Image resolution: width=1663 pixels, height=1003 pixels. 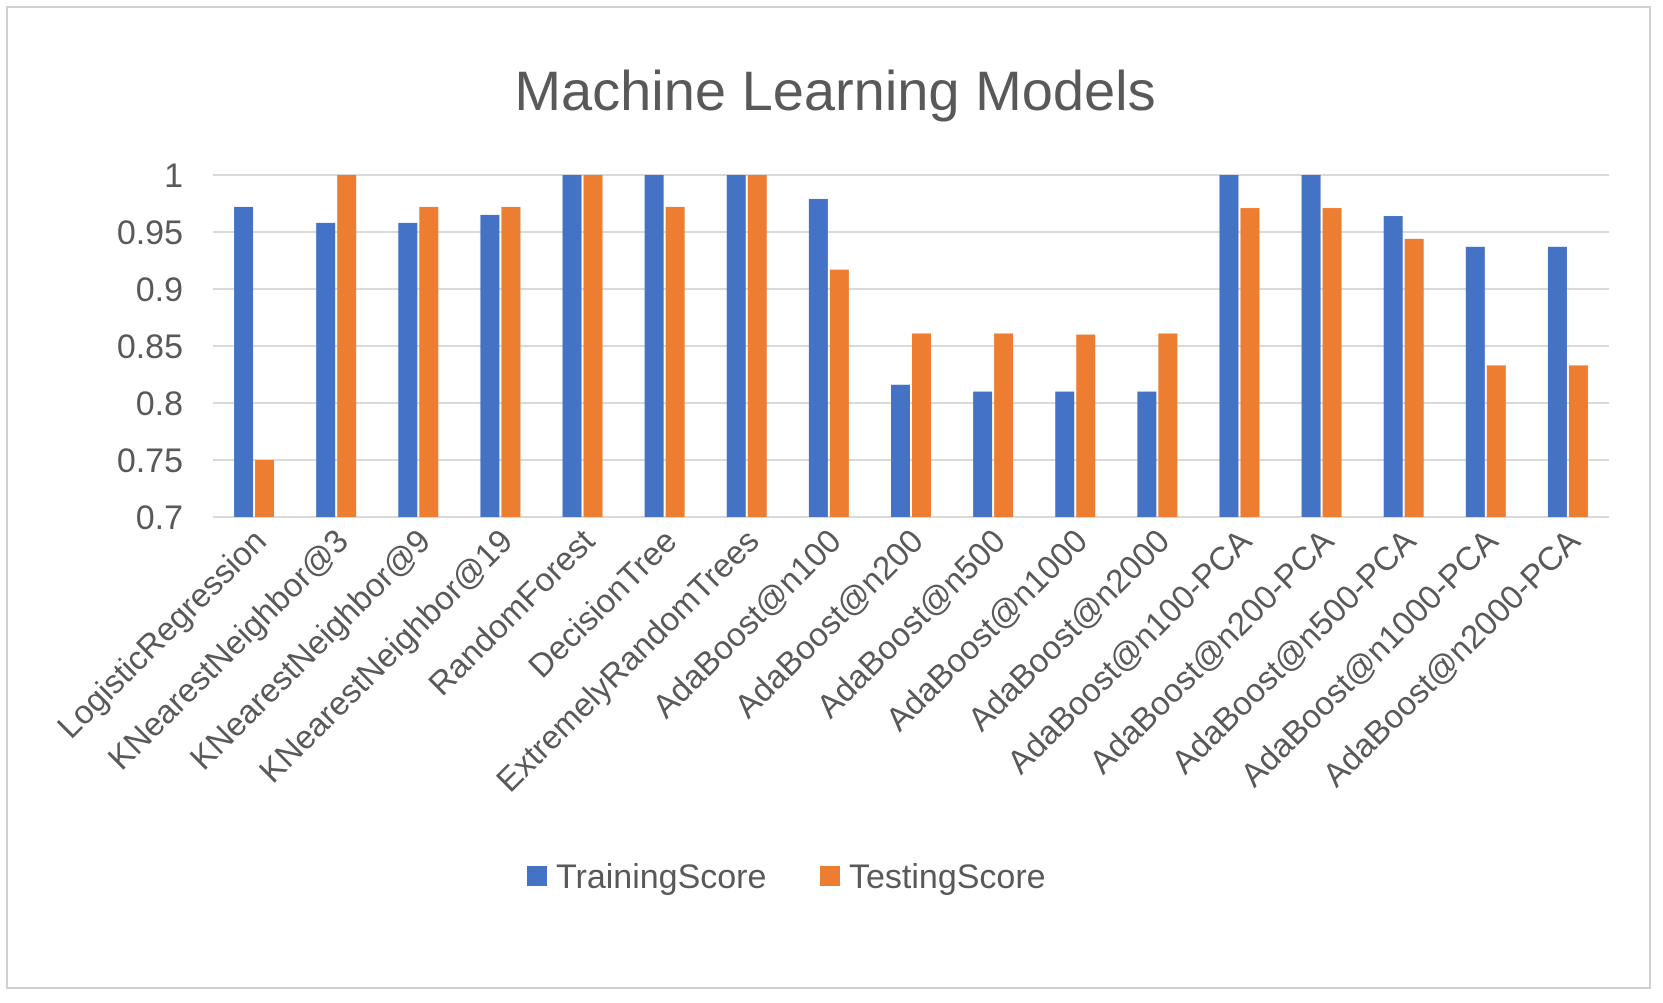 I want to click on y-tick-label: 0.7, so click(x=159, y=518).